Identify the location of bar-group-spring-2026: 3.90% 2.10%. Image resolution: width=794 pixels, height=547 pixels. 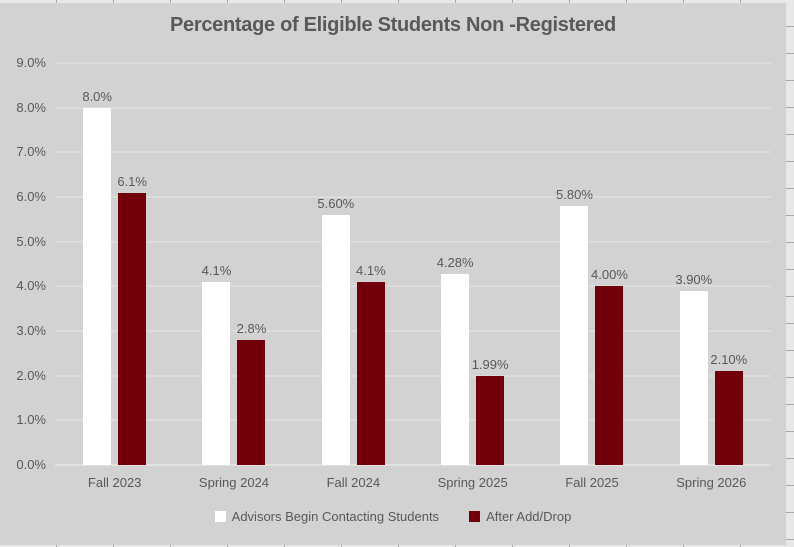
(711, 264).